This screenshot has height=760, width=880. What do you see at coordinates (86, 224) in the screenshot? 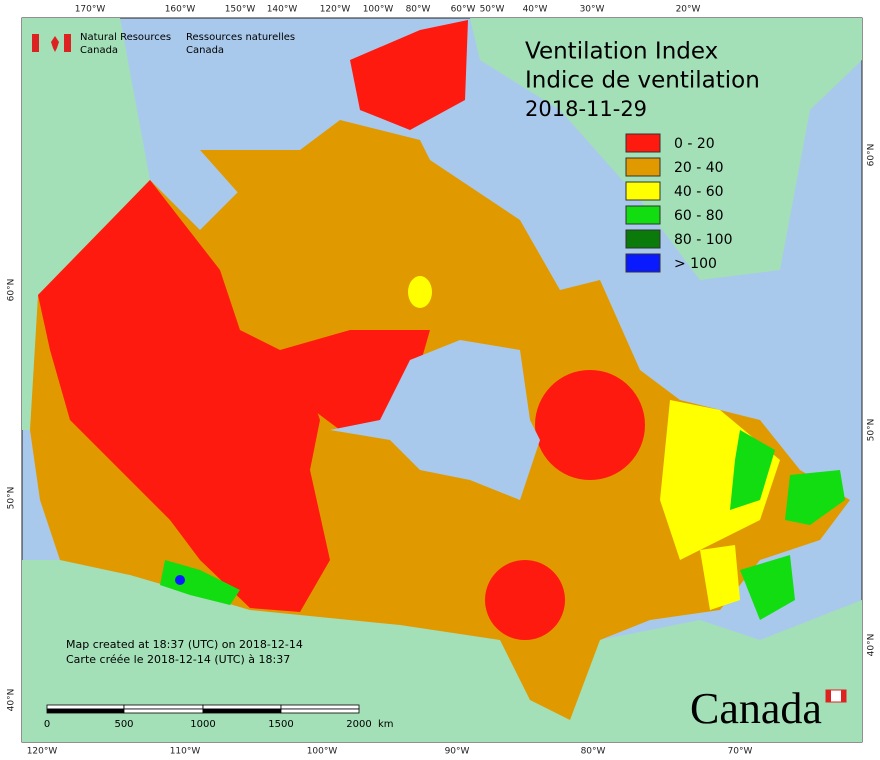
I see `alaska` at bounding box center [86, 224].